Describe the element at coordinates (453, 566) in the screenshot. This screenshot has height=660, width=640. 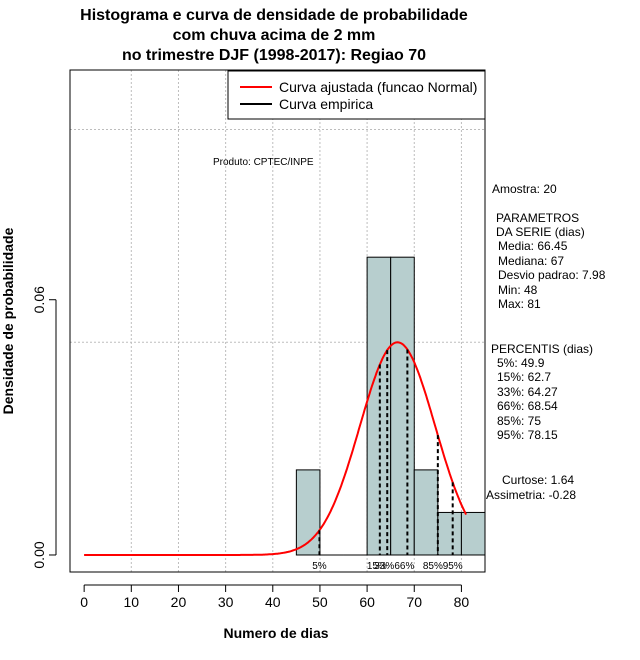
I see `percentile-label: 95%` at that location.